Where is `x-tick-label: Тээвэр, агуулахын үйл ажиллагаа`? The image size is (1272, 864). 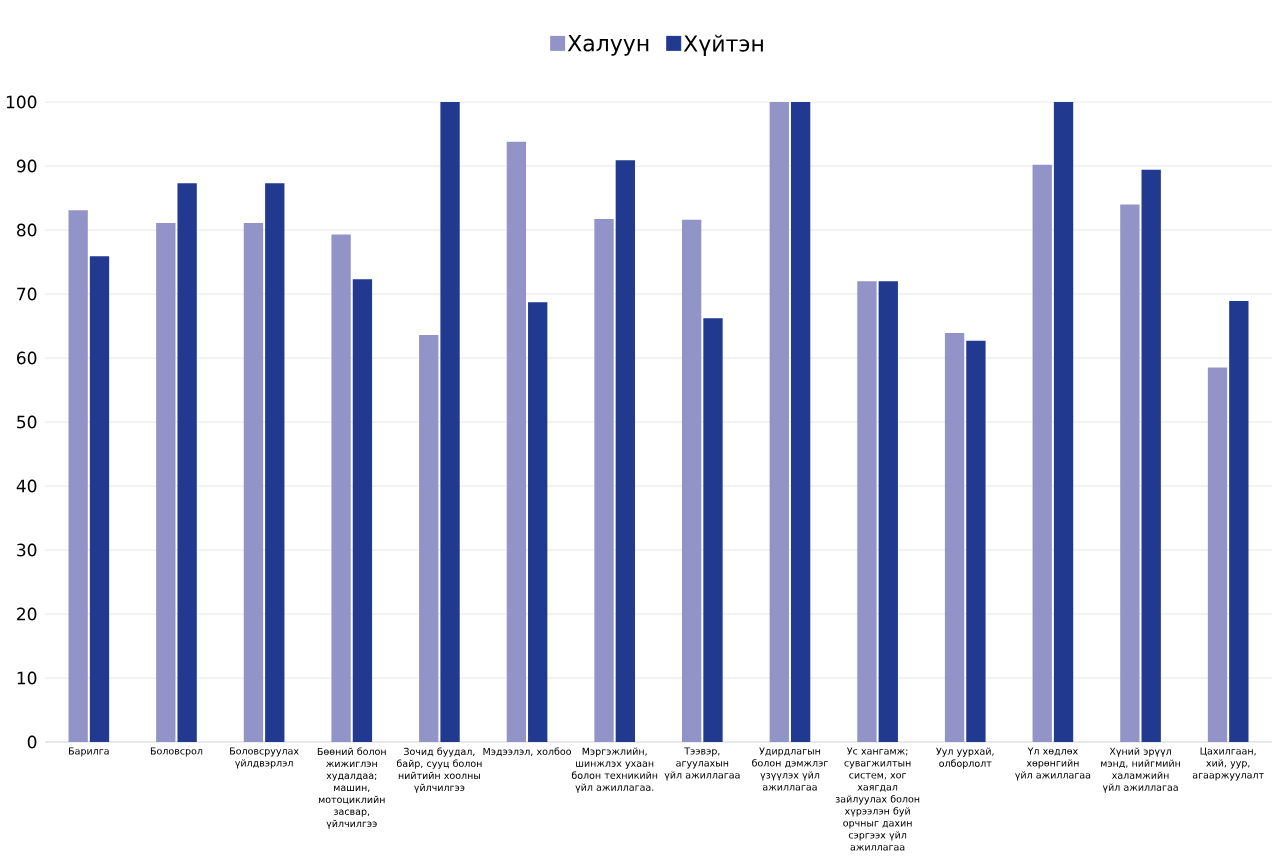 x-tick-label: Тээвэр, агуулахын үйл ажиллагаа is located at coordinates (702, 764).